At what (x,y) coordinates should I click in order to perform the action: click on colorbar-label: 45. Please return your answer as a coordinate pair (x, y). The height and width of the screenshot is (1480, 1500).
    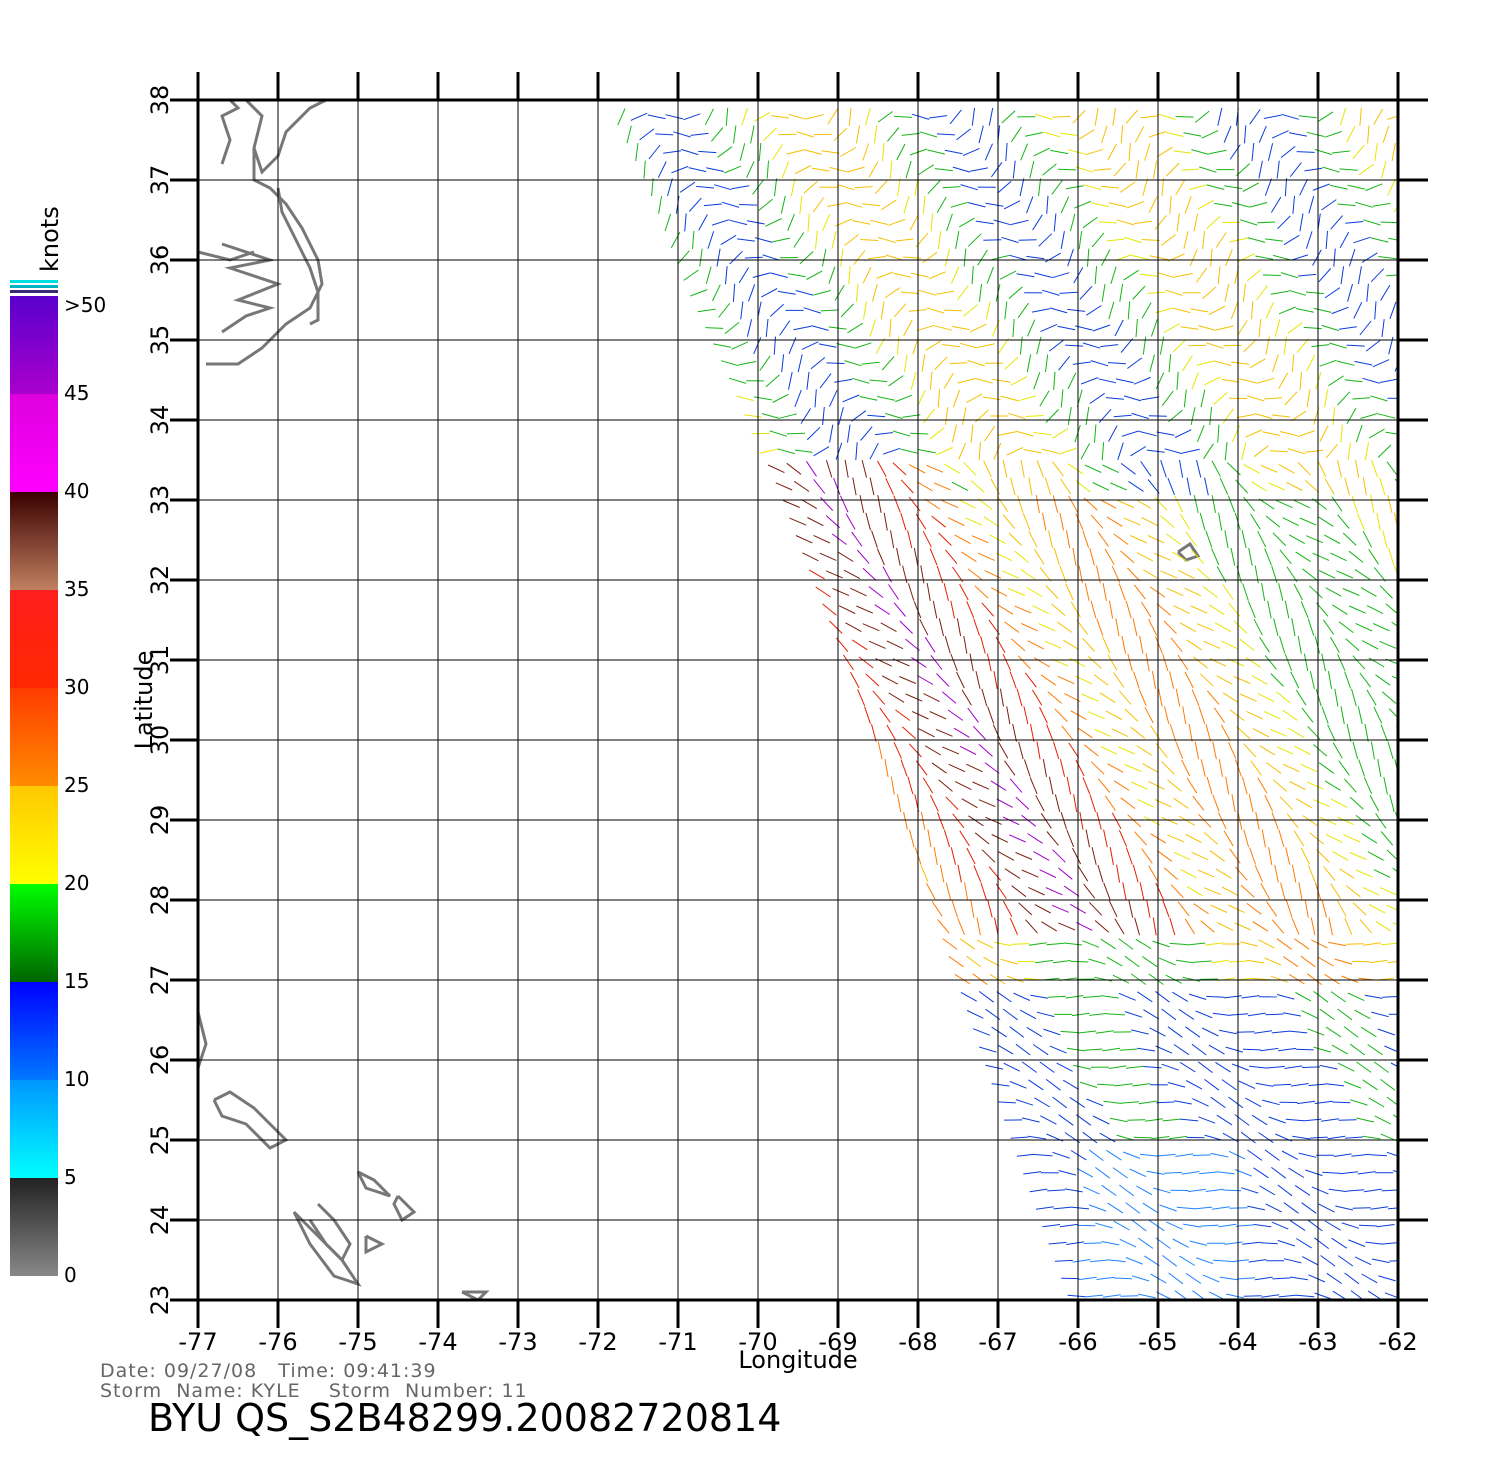
    Looking at the image, I should click on (76, 393).